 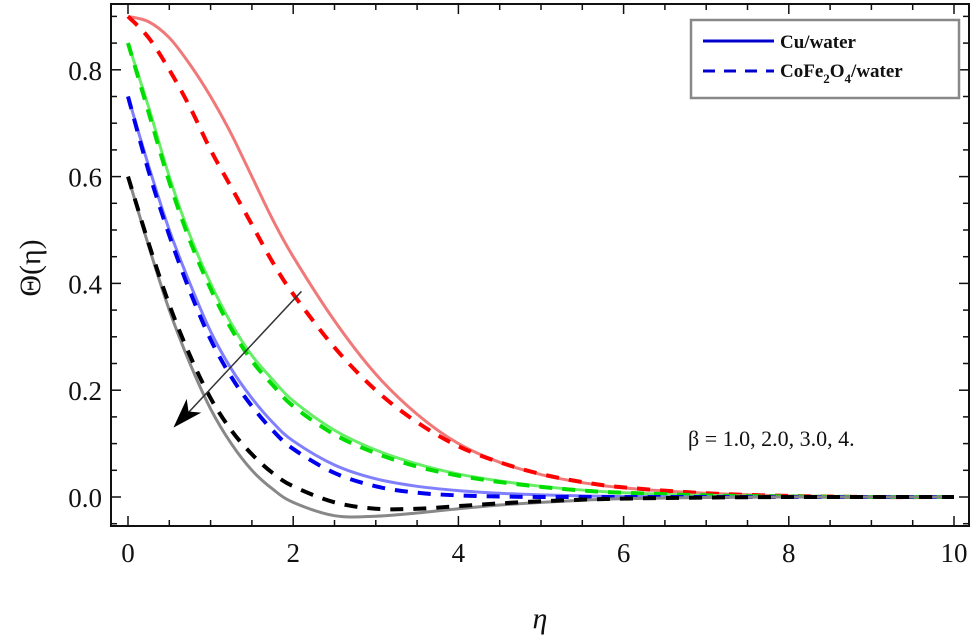 What do you see at coordinates (30, 267) in the screenshot?
I see `y-axis-label: Θ(η)` at bounding box center [30, 267].